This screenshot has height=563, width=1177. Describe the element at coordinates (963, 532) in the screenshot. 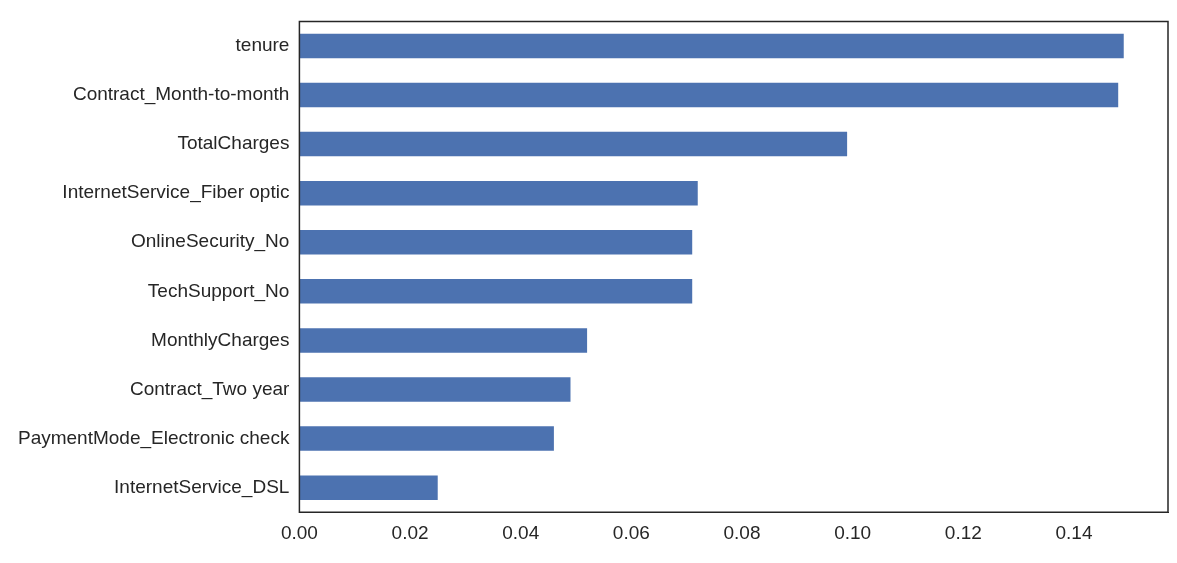

I see `x-tick-label: 0.12` at that location.